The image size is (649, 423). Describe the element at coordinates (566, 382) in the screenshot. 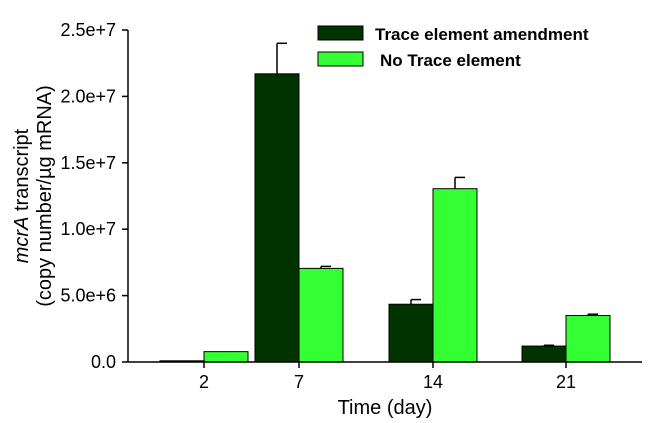

I see `x-tick-label: 21` at that location.